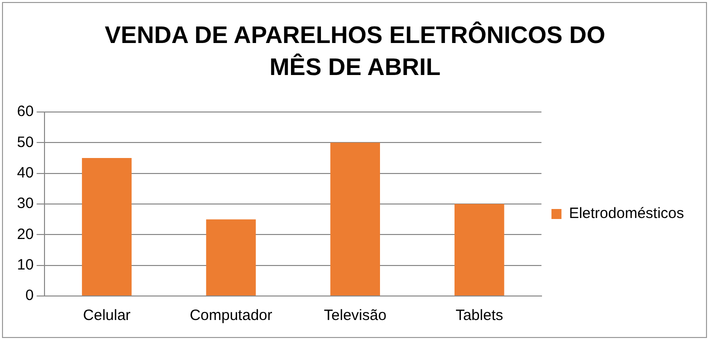 This screenshot has width=711, height=342. What do you see at coordinates (480, 315) in the screenshot?
I see `x-tick-label: Tablets` at bounding box center [480, 315].